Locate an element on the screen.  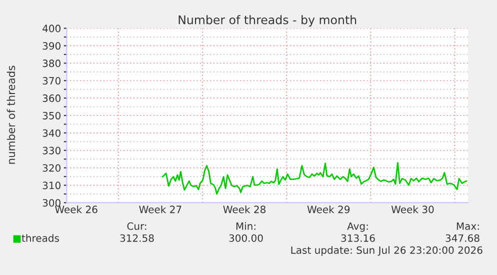
text: 313.16 is located at coordinates (358, 238).